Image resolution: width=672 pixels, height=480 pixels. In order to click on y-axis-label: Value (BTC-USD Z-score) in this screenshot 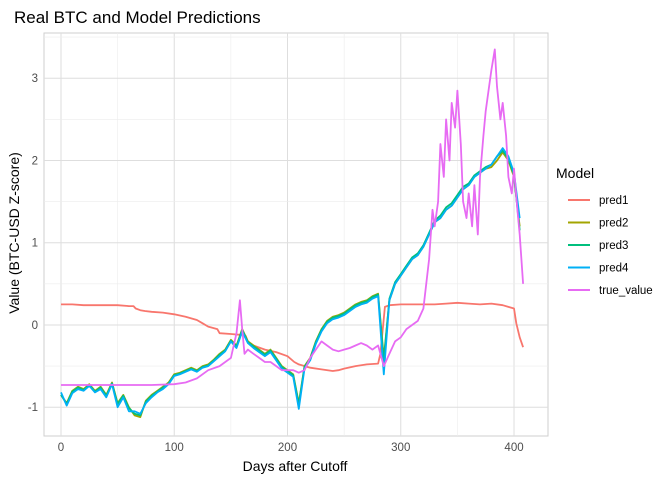, I will do `click(14, 233)`.